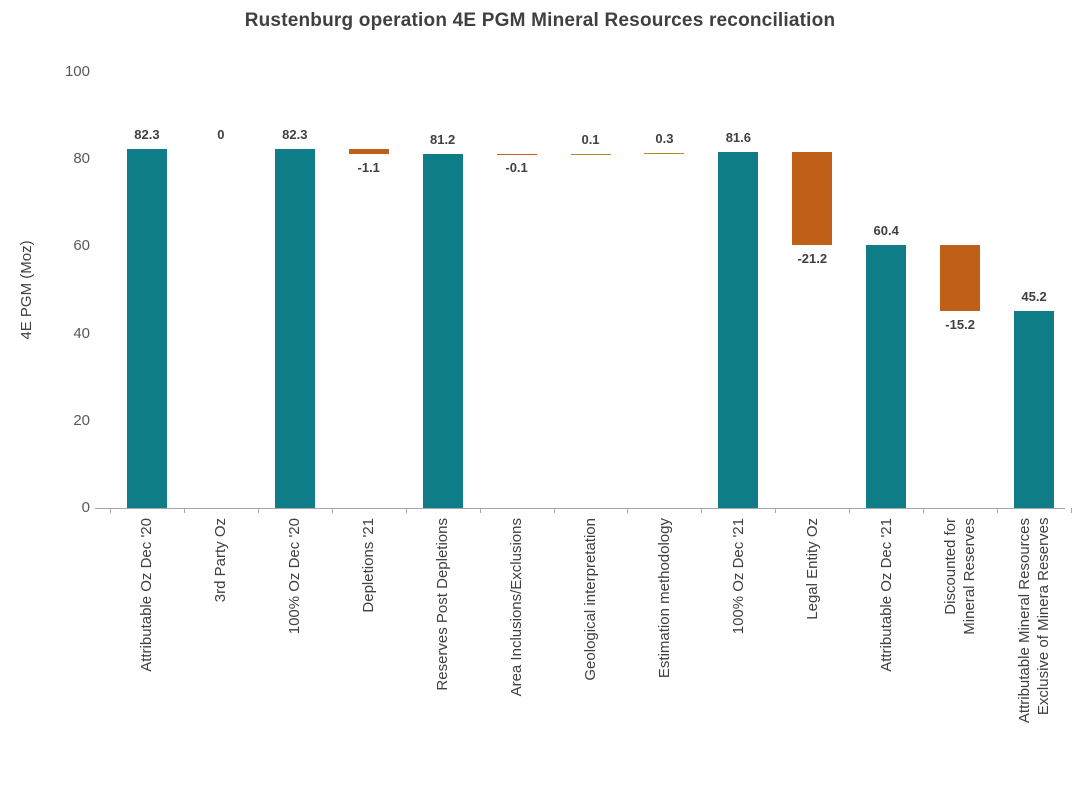 This screenshot has height=800, width=1080. What do you see at coordinates (812, 258) in the screenshot?
I see `value-label: -21.2` at bounding box center [812, 258].